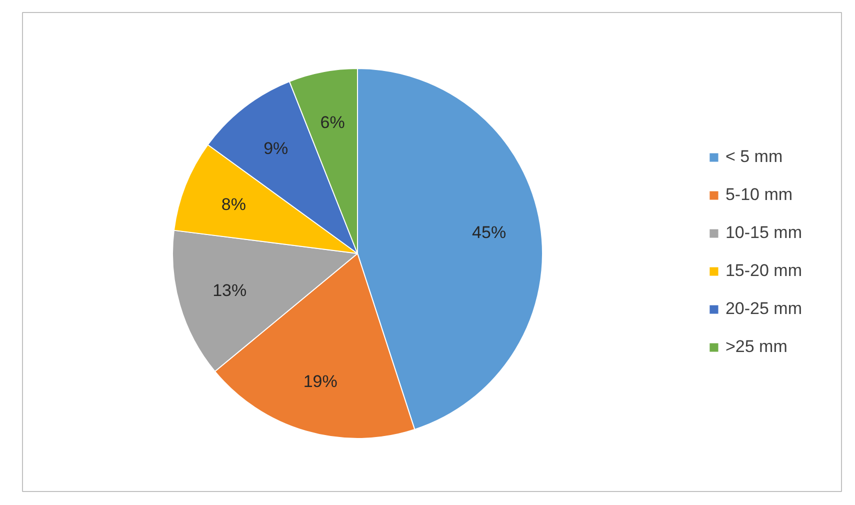 The width and height of the screenshot is (855, 505). I want to click on data-label: 8%, so click(233, 204).